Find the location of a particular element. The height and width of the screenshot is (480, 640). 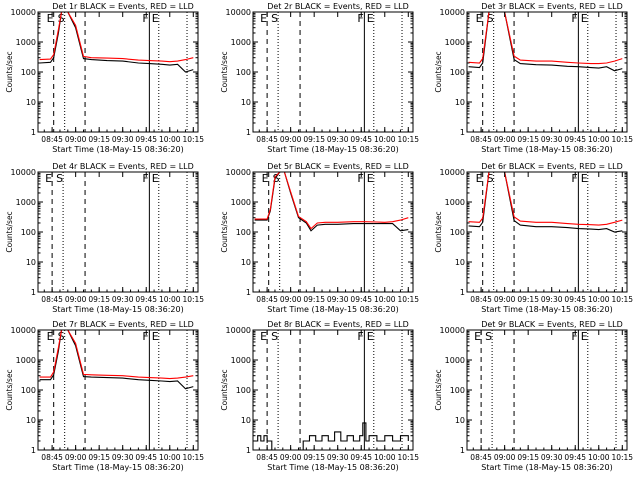

chart-title: Det 9r BLACK = Events, RED = LLD is located at coordinates (552, 324).